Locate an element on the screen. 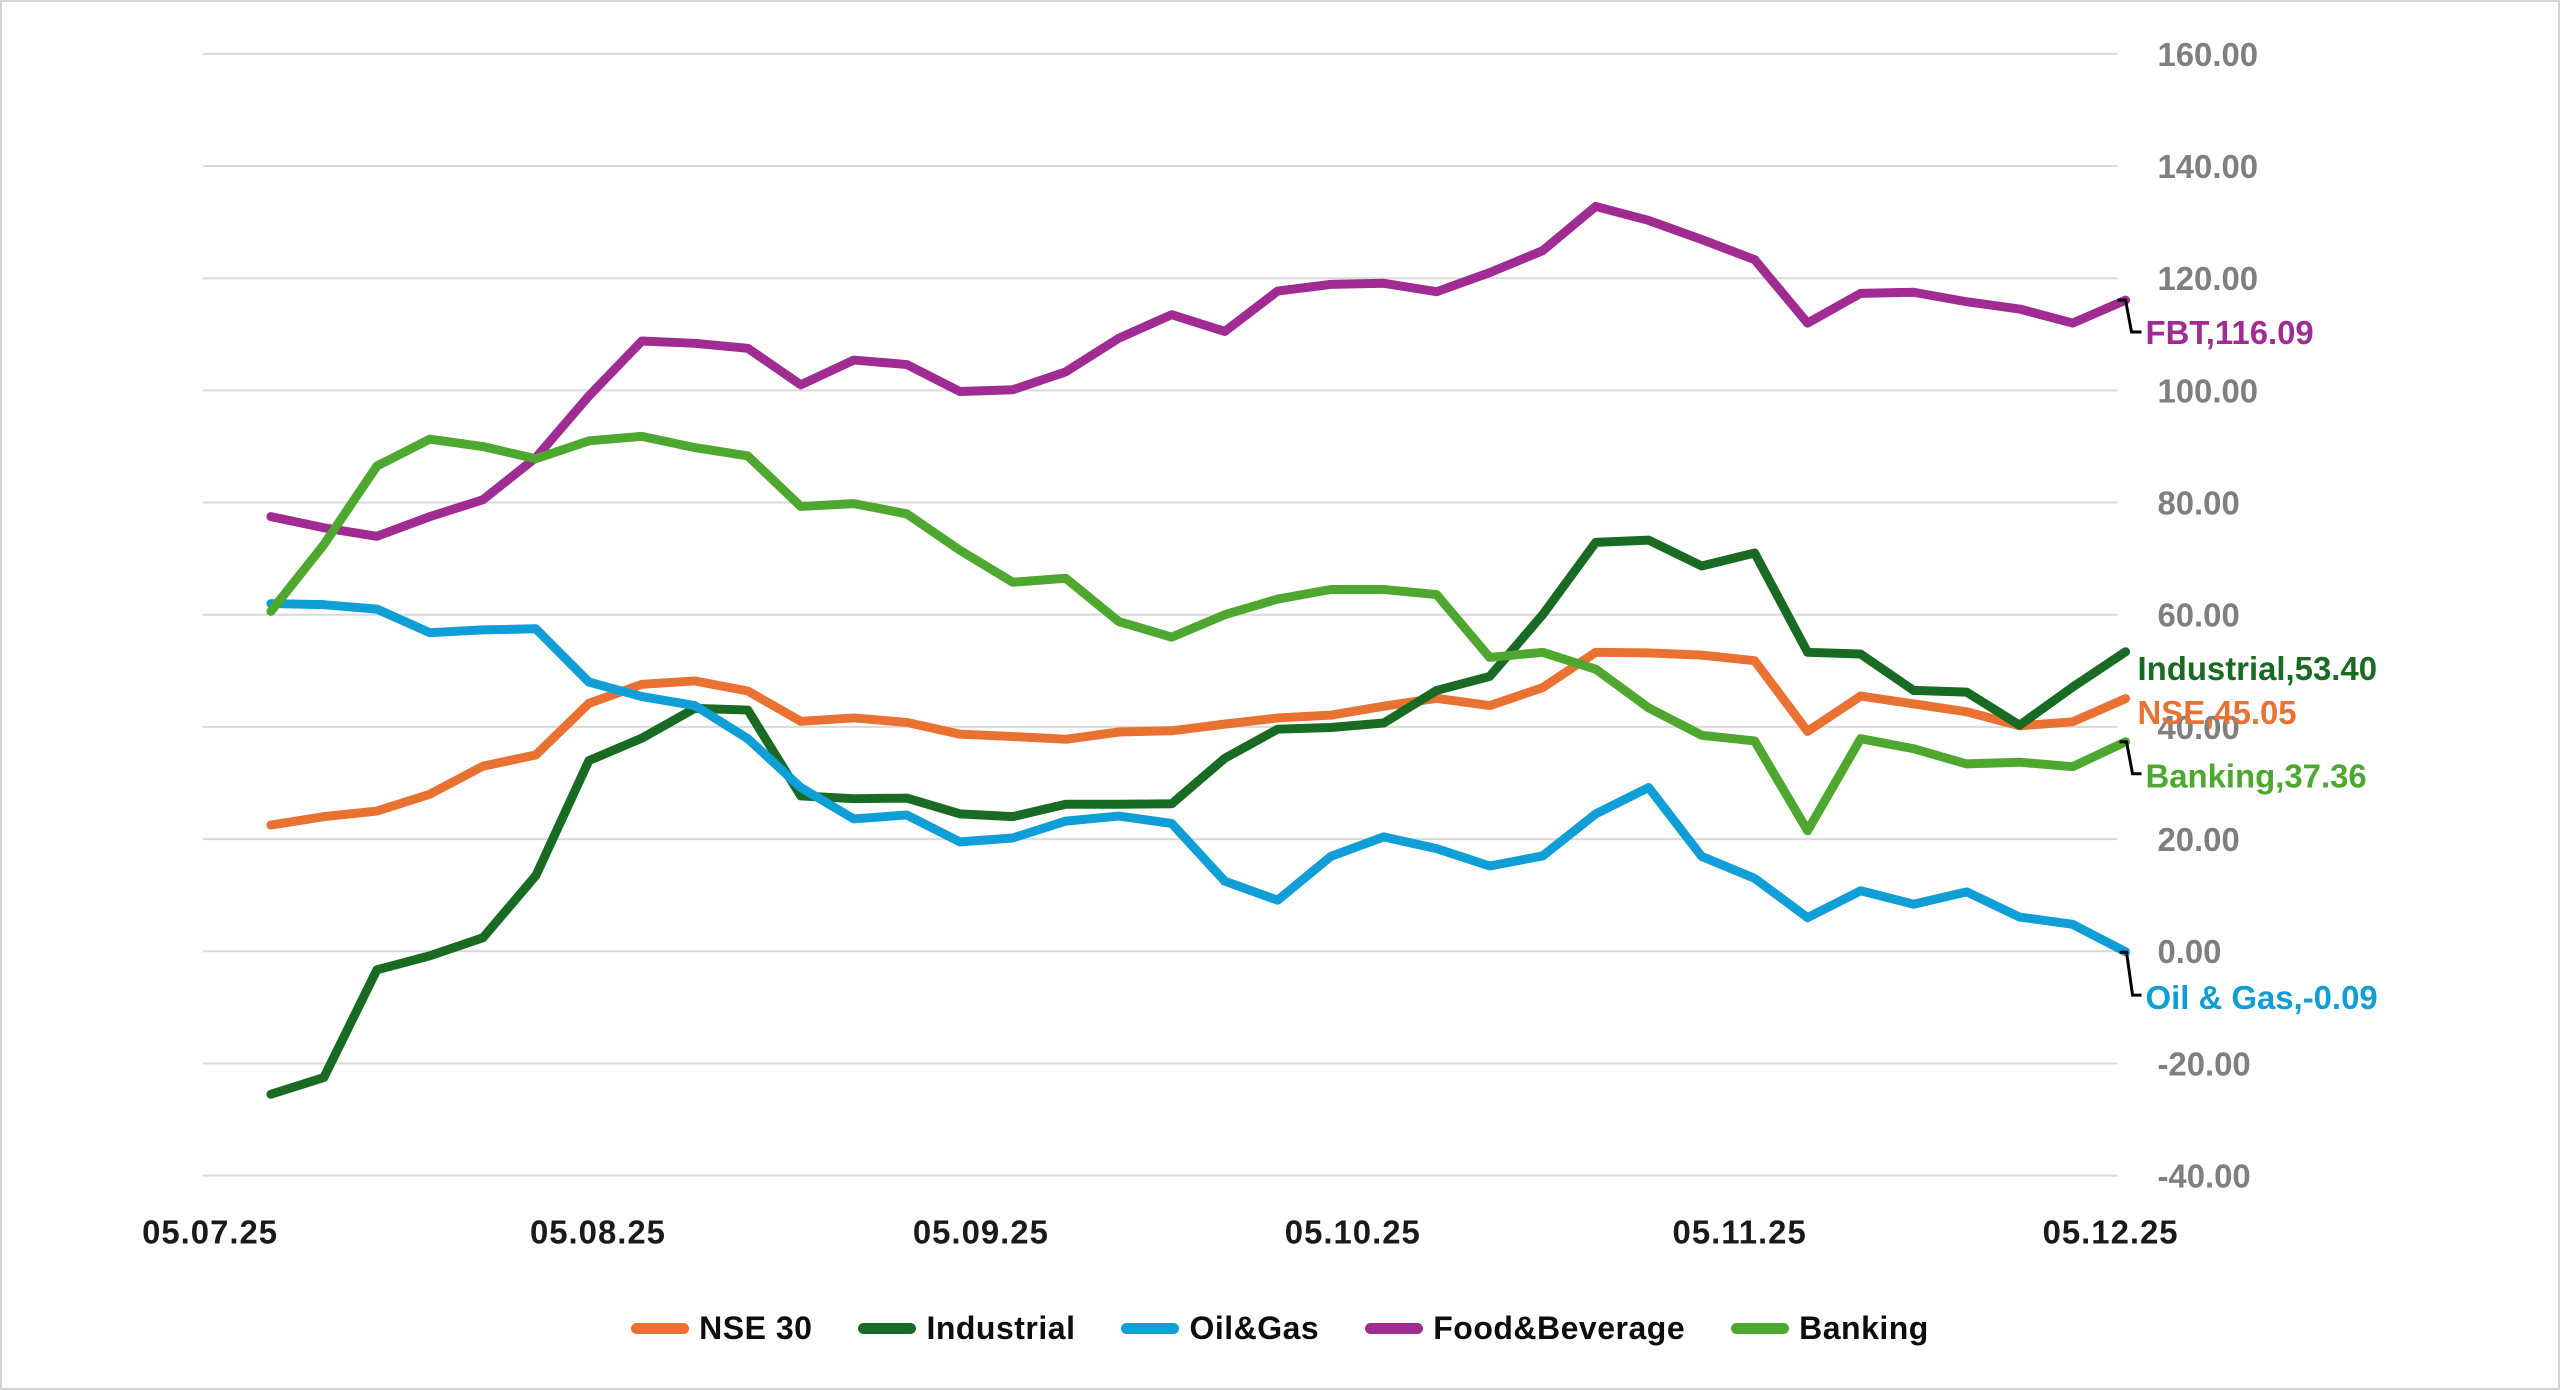 The image size is (2560, 1390). y-tick-label--20: -20.00 is located at coordinates (2203, 1063).